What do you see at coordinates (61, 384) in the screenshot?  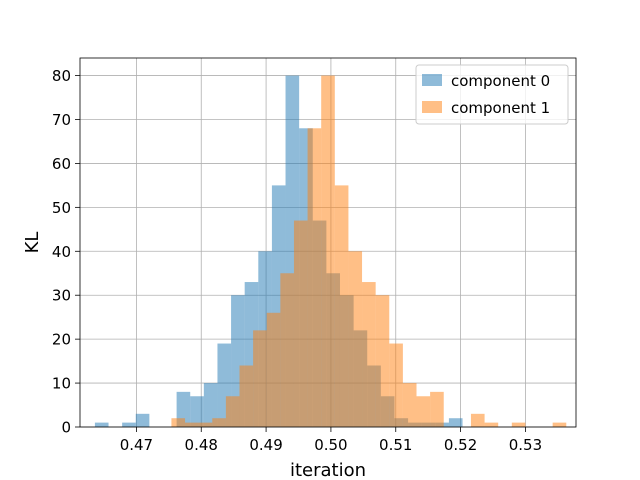 I see `y-tick-label: 10` at bounding box center [61, 384].